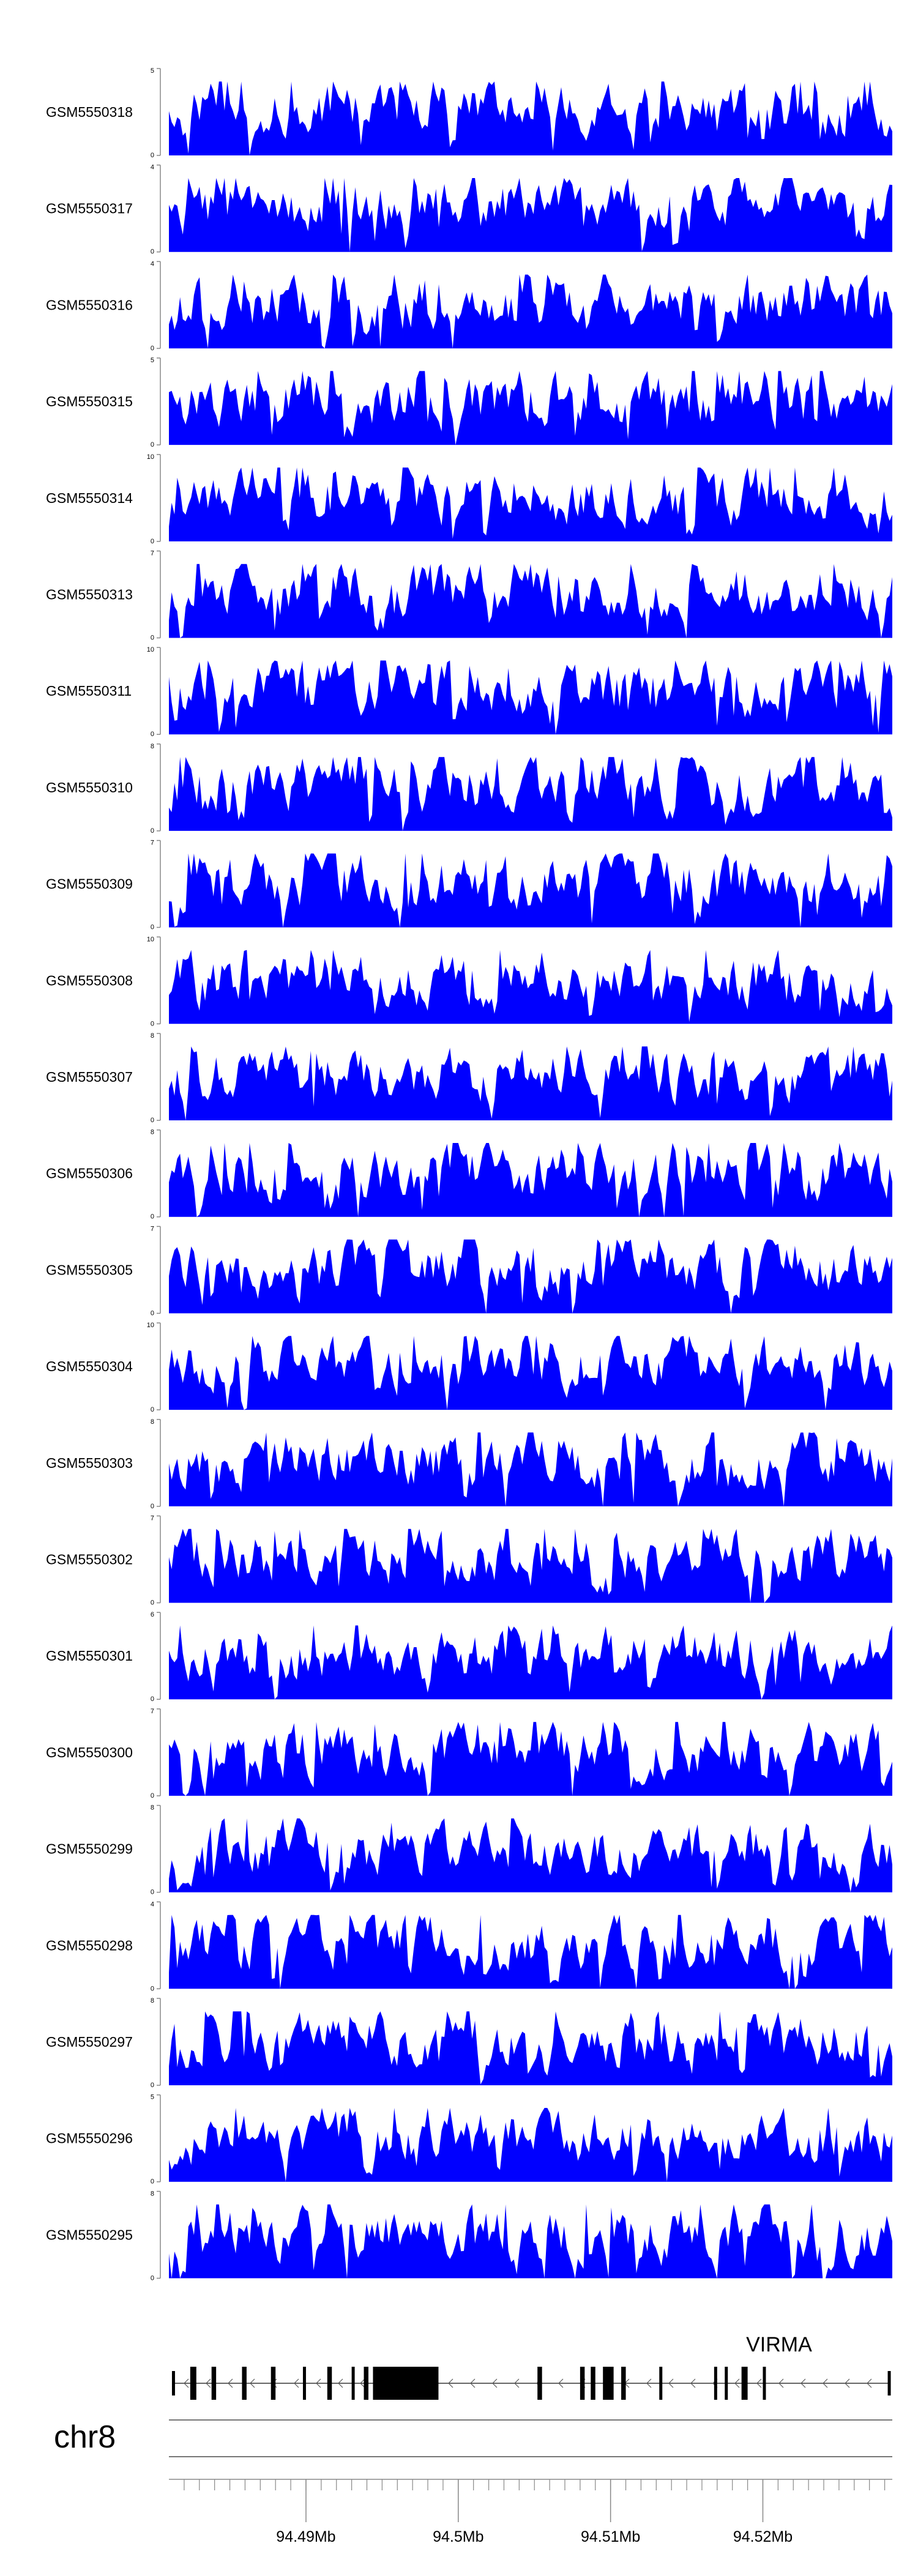 This screenshot has width=918, height=2576. I want to click on genome-axis: 94.49Mb 94.5Mb 94.51Mb 94.52Mb, so click(530, 2512).